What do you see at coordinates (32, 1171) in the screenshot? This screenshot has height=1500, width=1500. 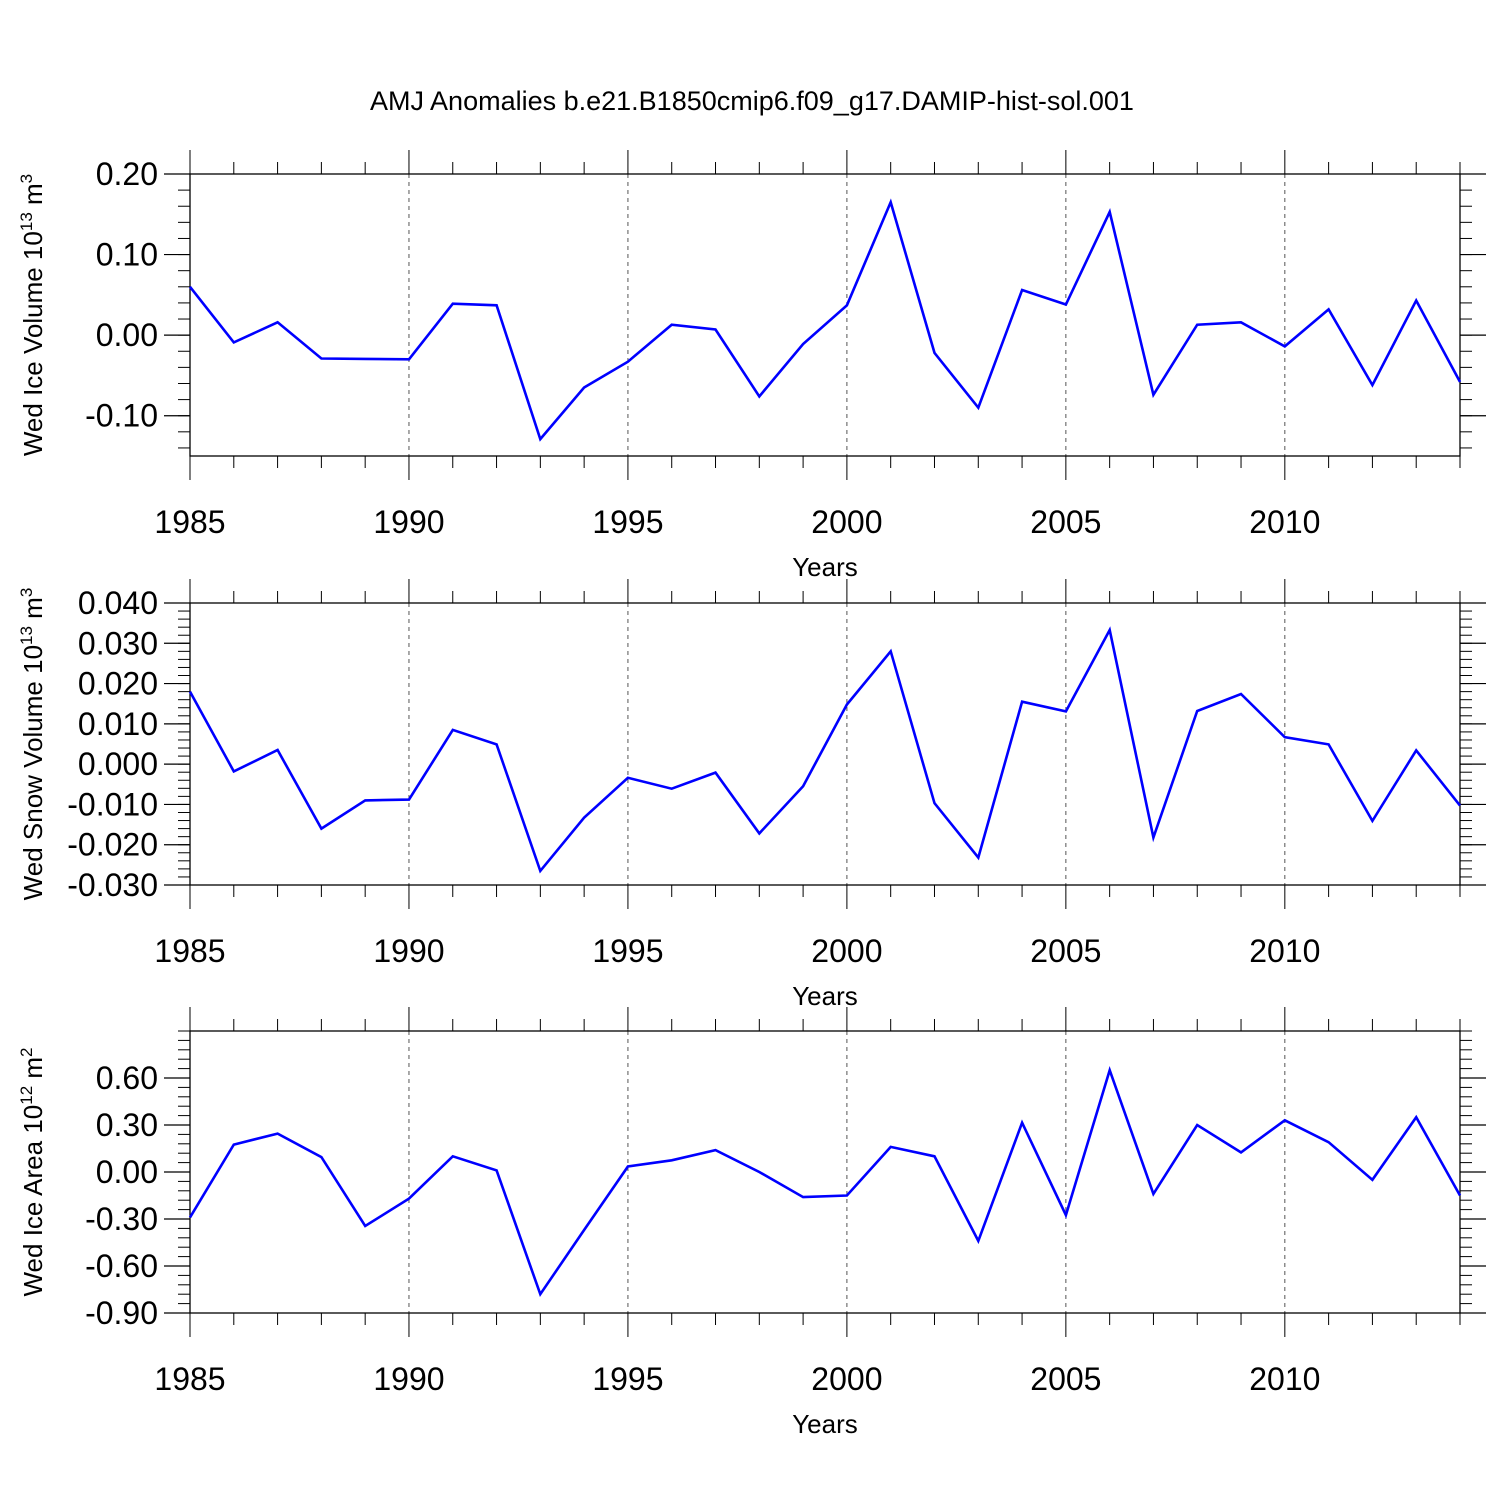 I see `y-axis-title: Wed Ice Area 1012 m2` at bounding box center [32, 1171].